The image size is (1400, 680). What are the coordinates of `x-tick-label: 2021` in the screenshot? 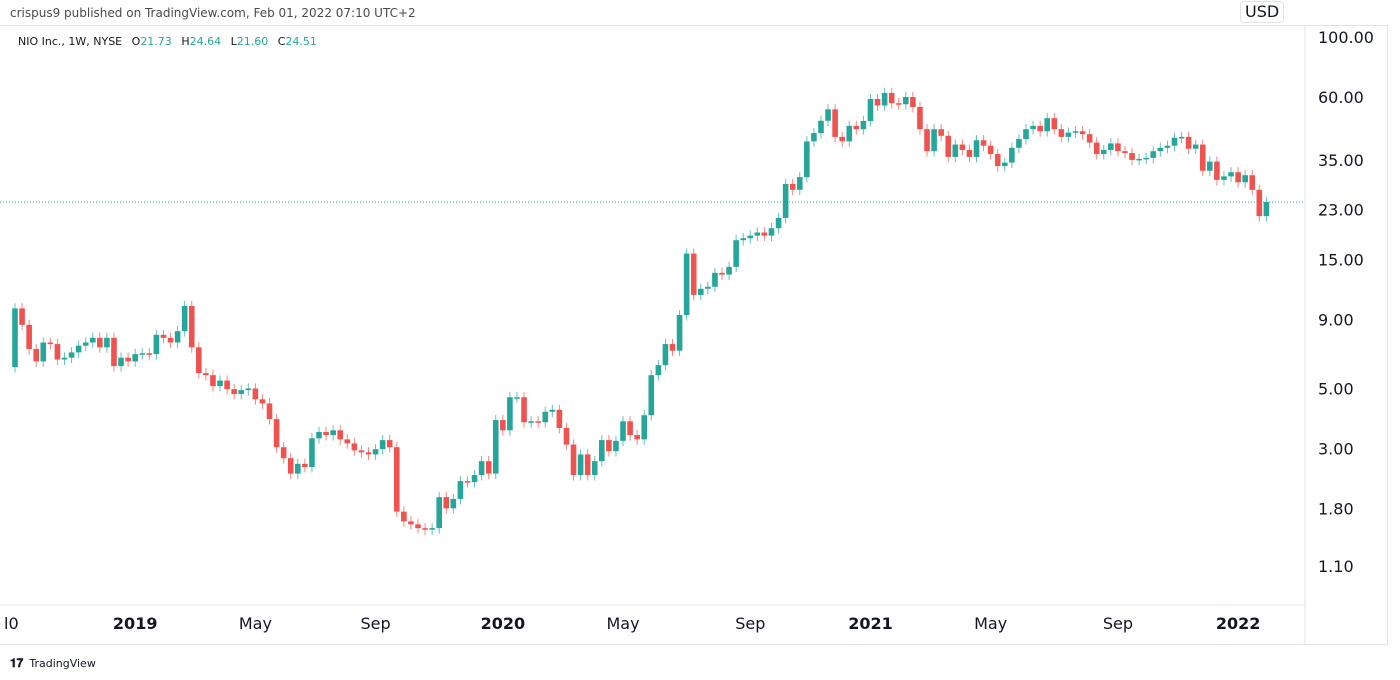 It's located at (870, 623).